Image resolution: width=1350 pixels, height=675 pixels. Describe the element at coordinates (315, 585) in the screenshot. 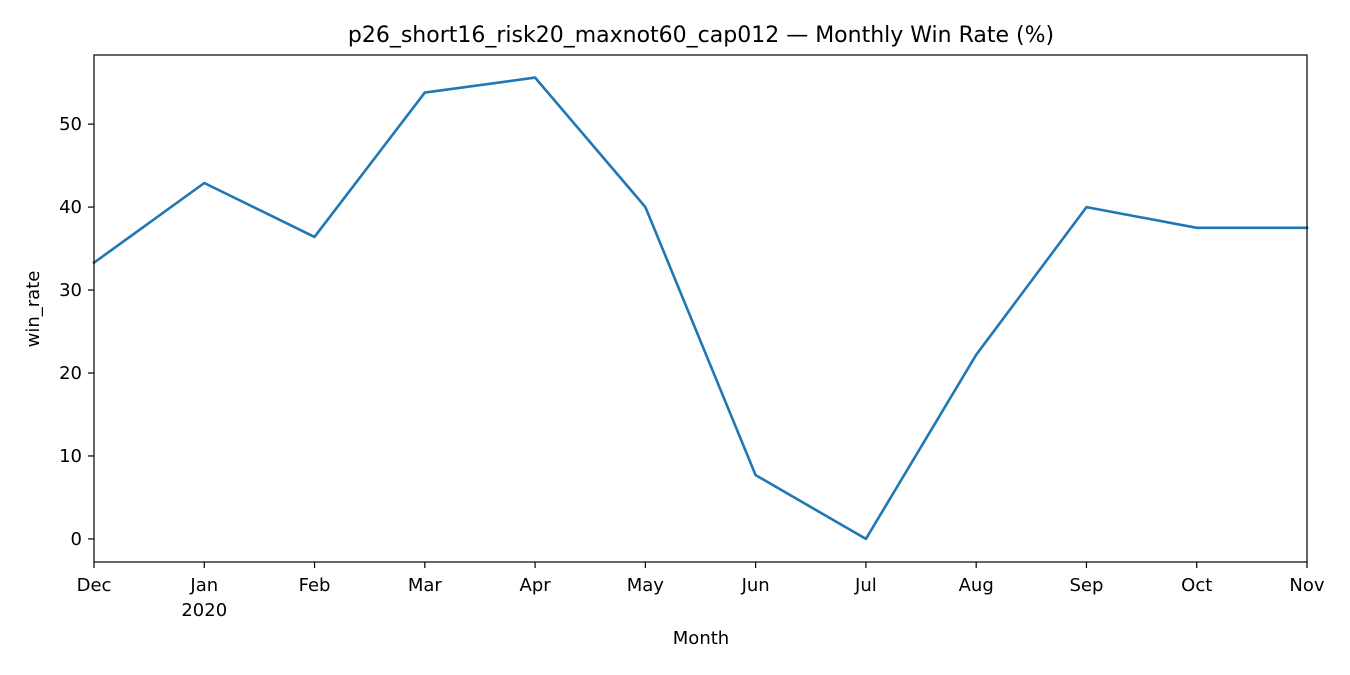

I see `x-tick-label: Feb` at that location.